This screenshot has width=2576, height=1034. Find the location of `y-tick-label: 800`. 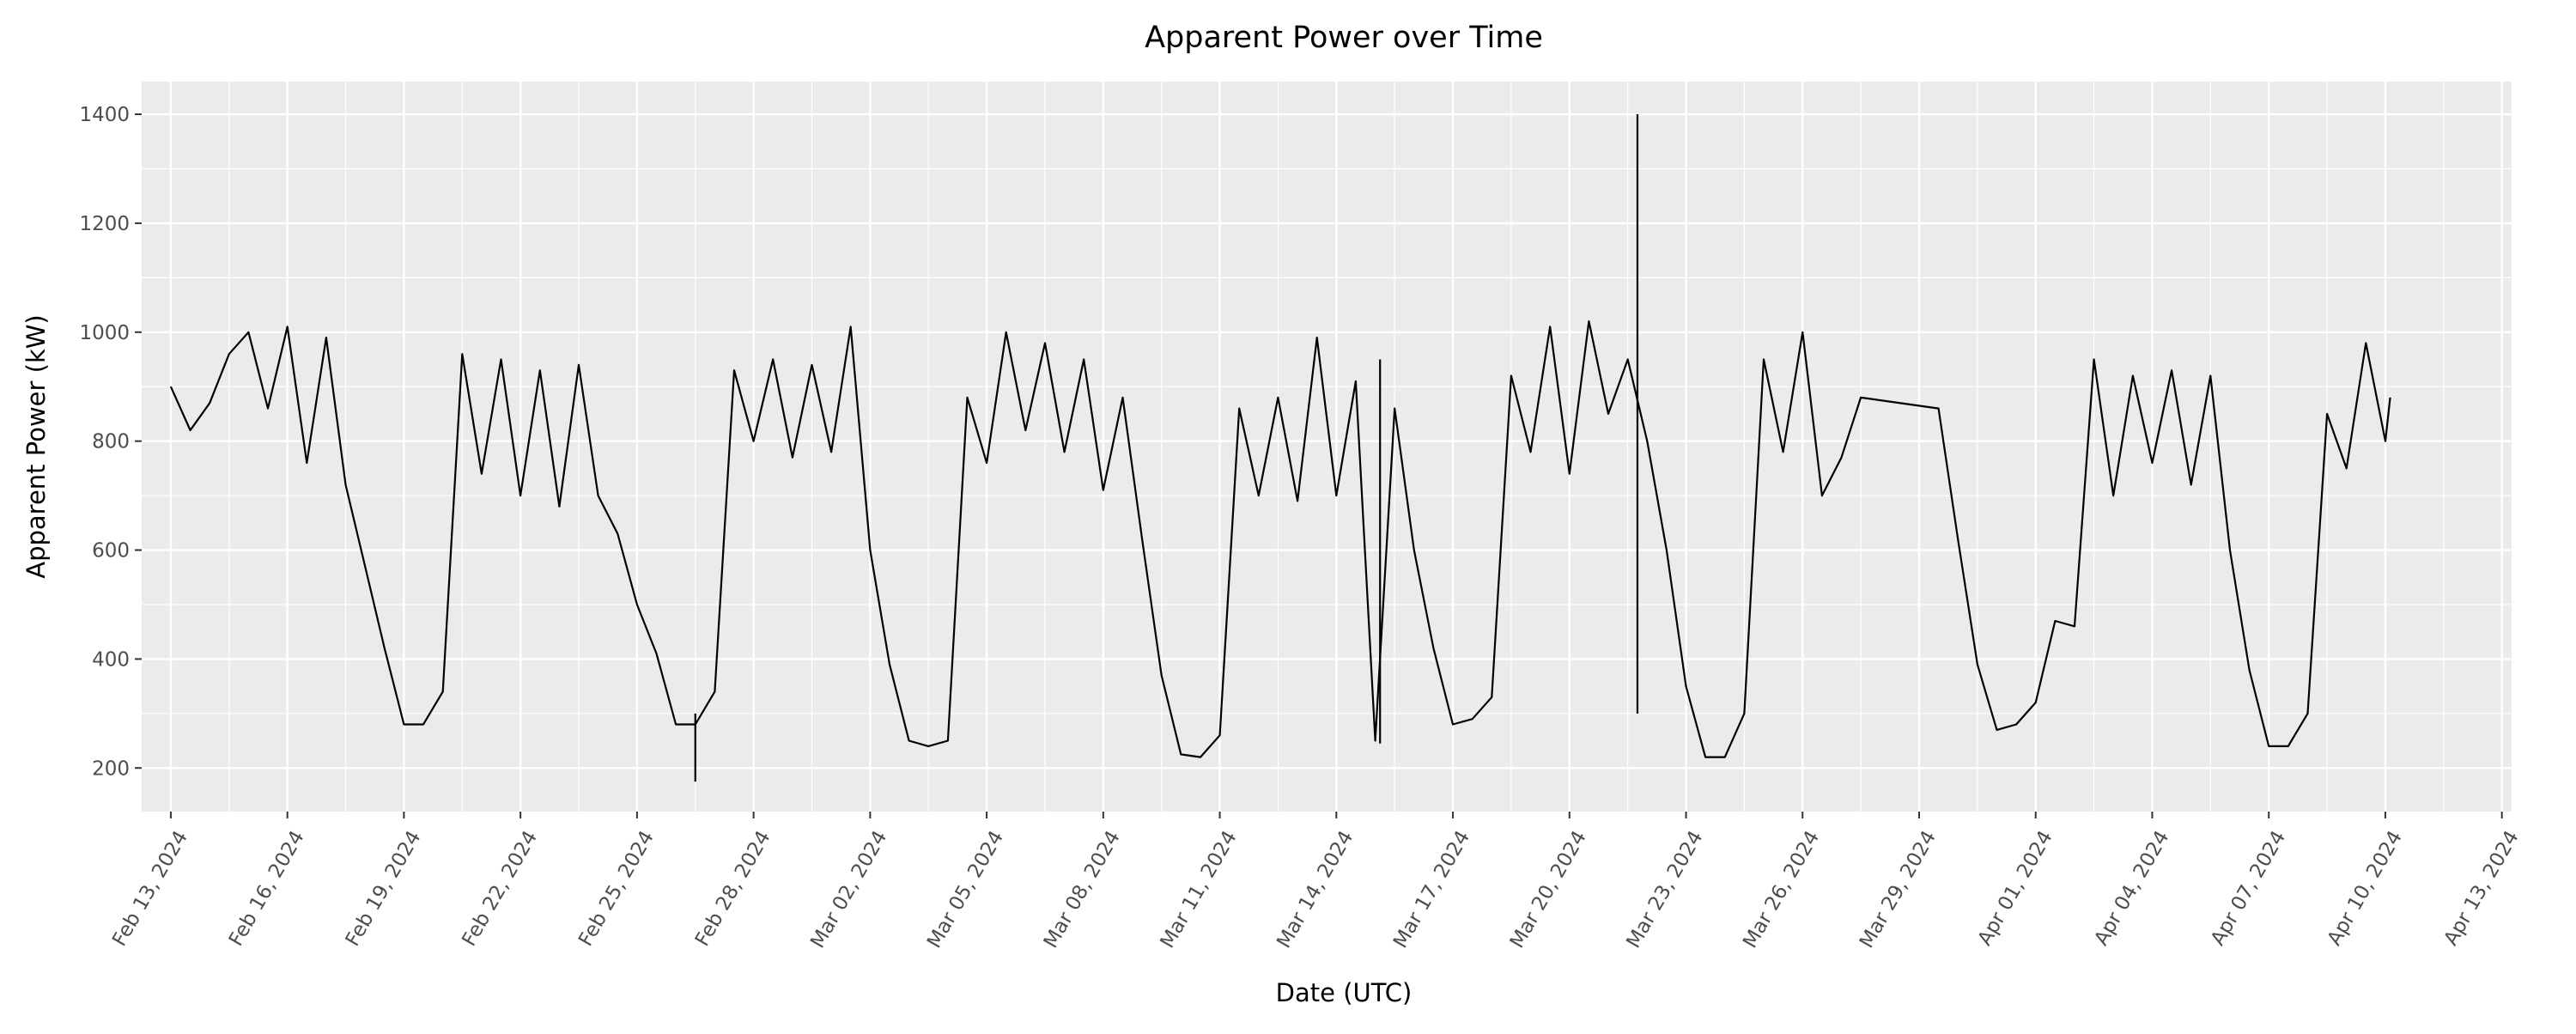

y-tick-label: 800 is located at coordinates (111, 442).